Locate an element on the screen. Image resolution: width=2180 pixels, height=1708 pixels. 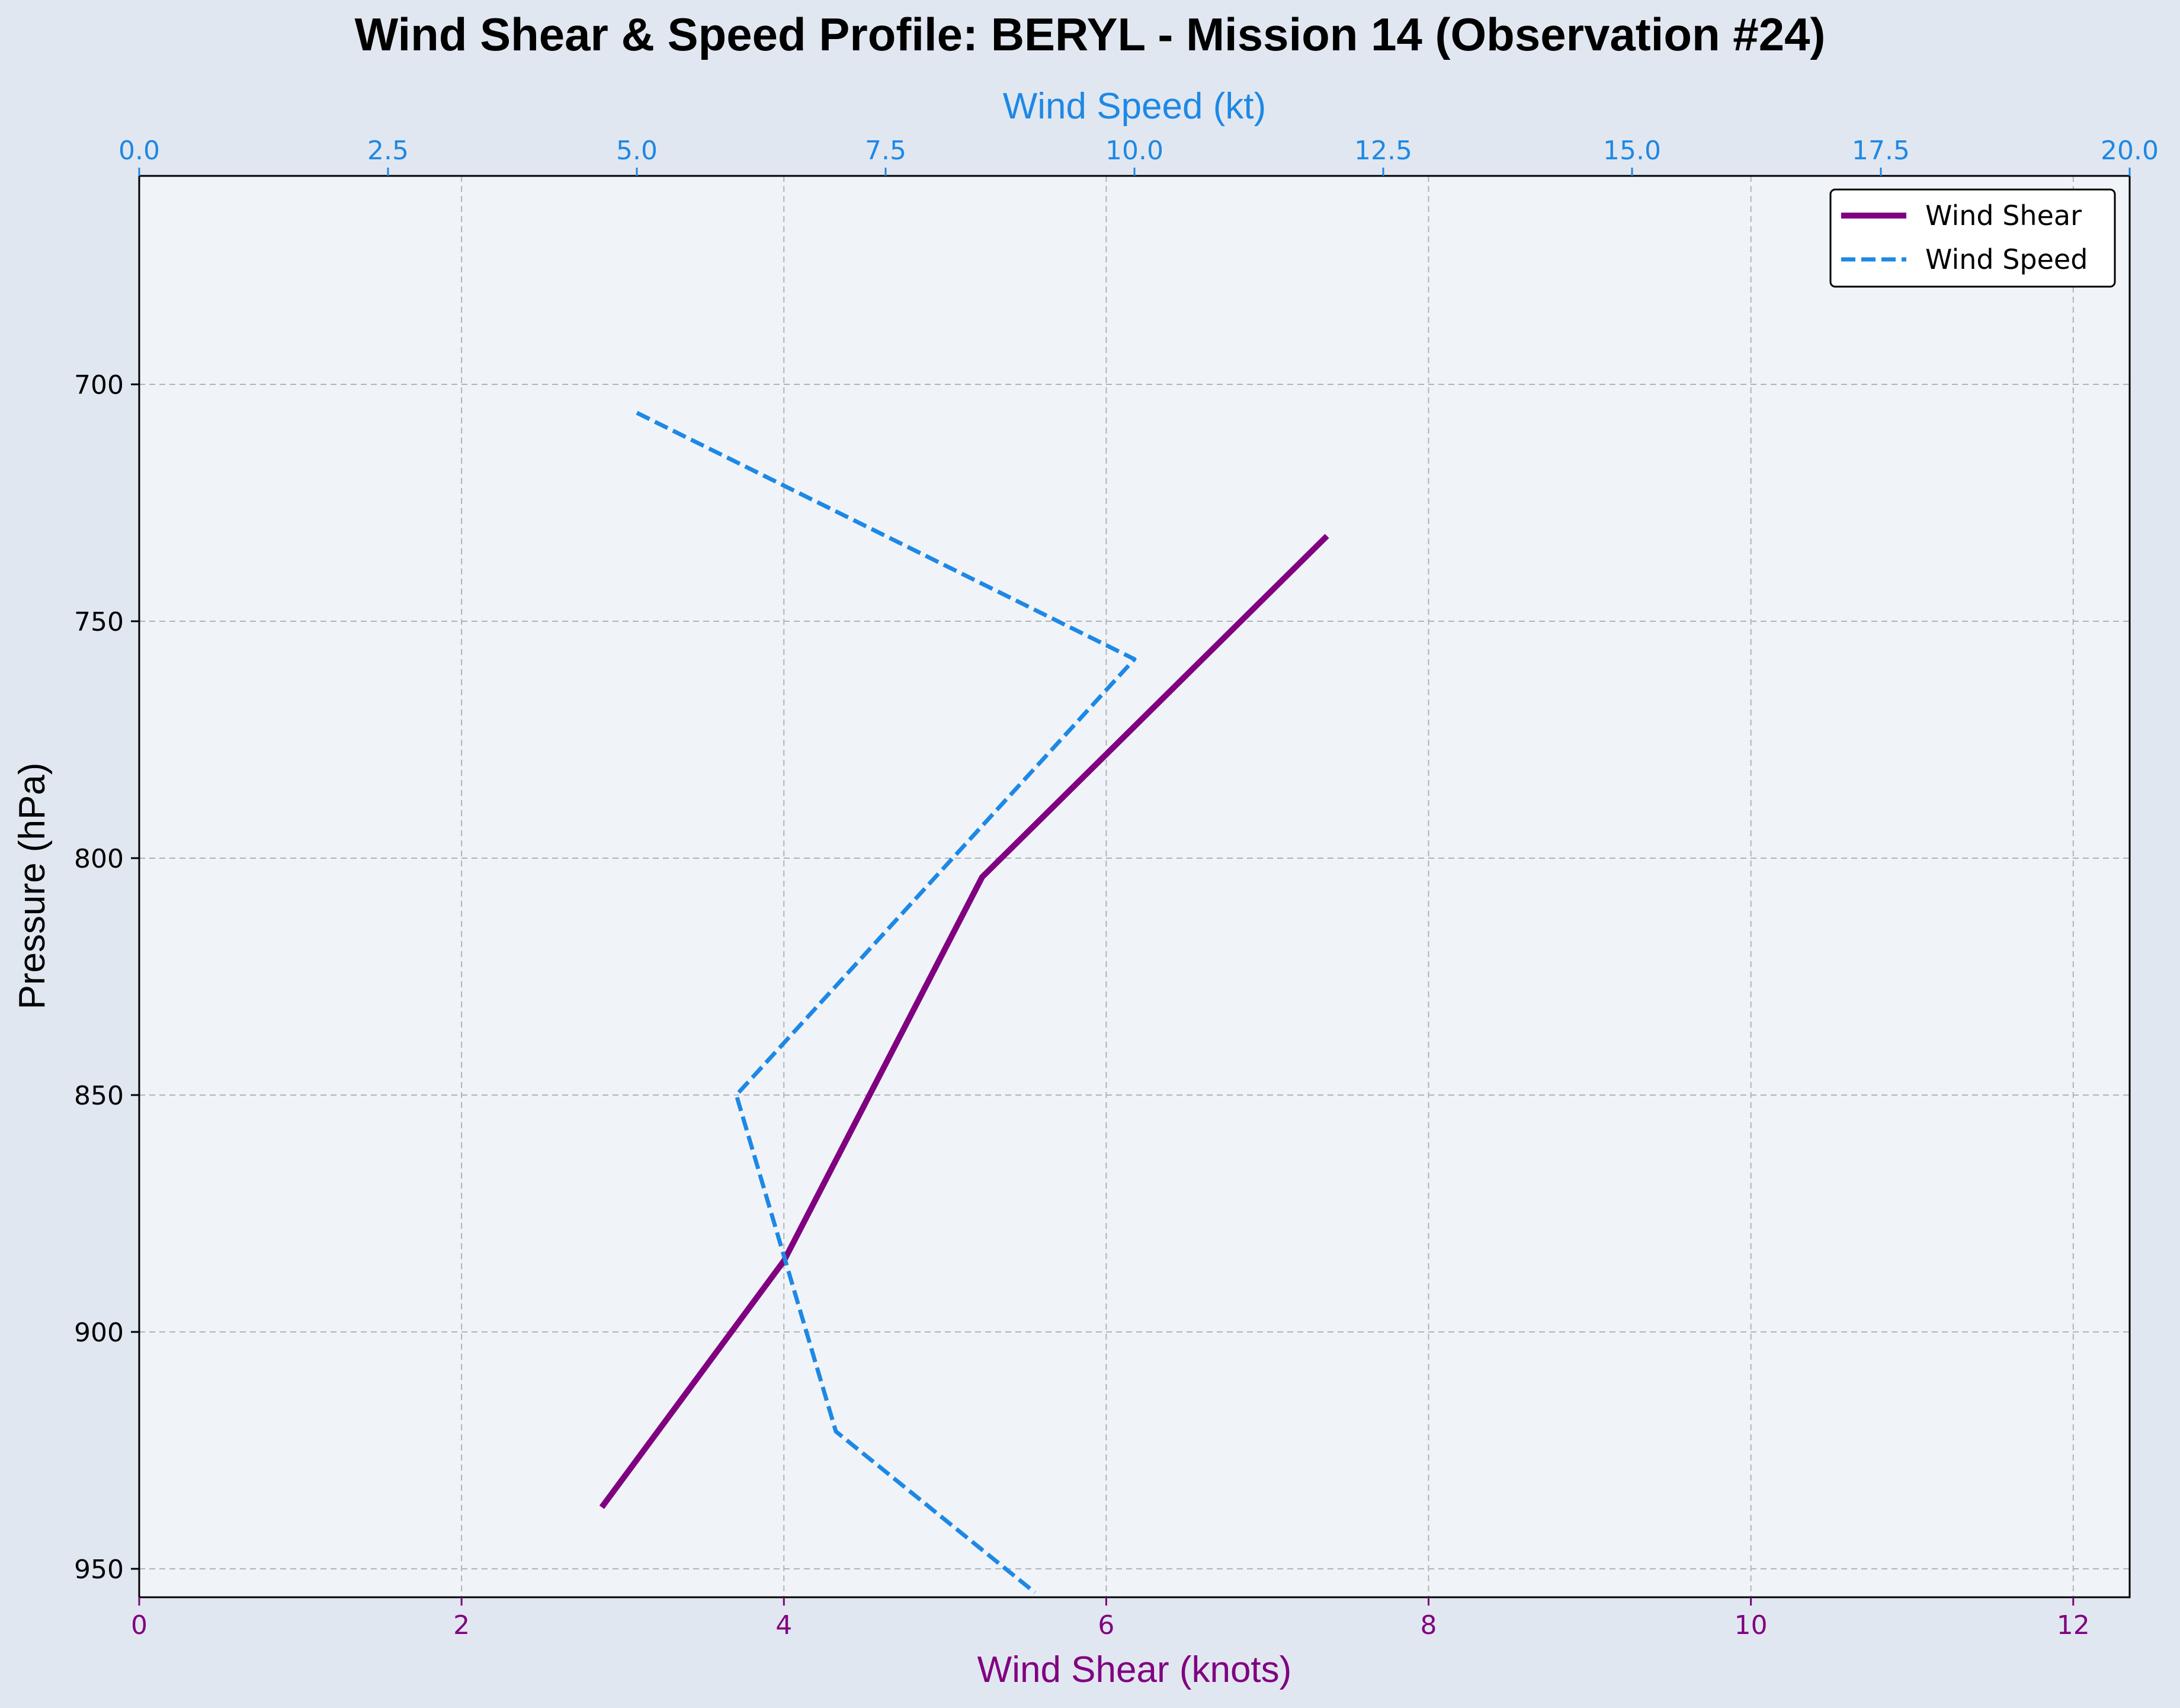
x-top-tick-label: 12.5 is located at coordinates (1383, 151).